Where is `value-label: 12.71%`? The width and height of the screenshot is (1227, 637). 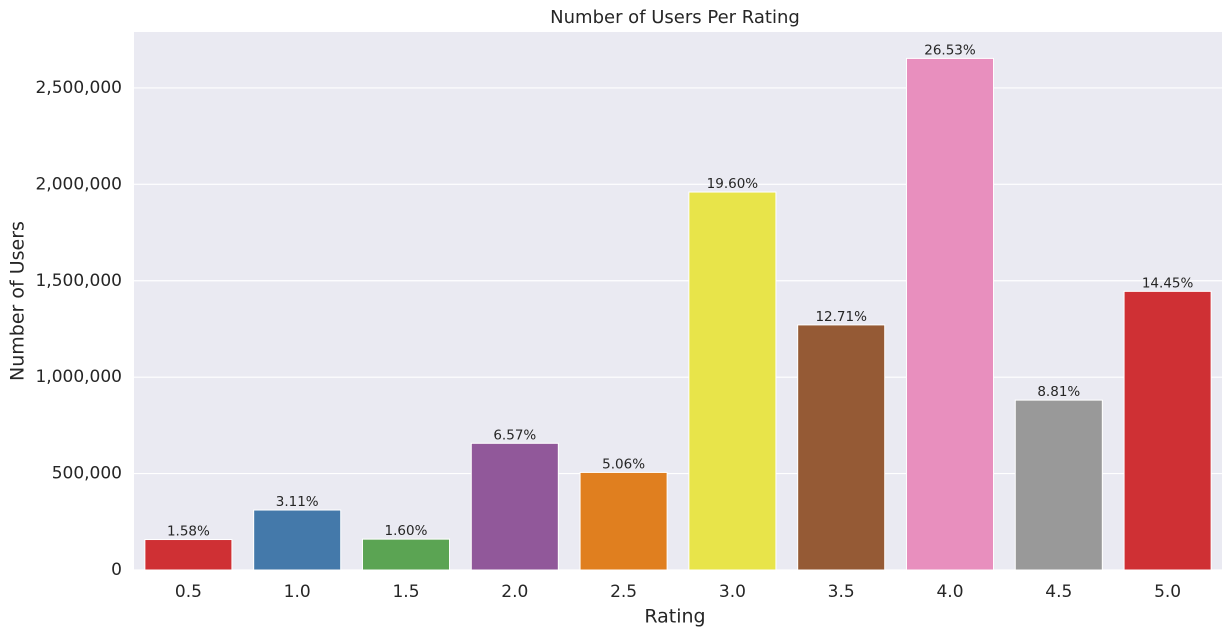 value-label: 12.71% is located at coordinates (841, 317).